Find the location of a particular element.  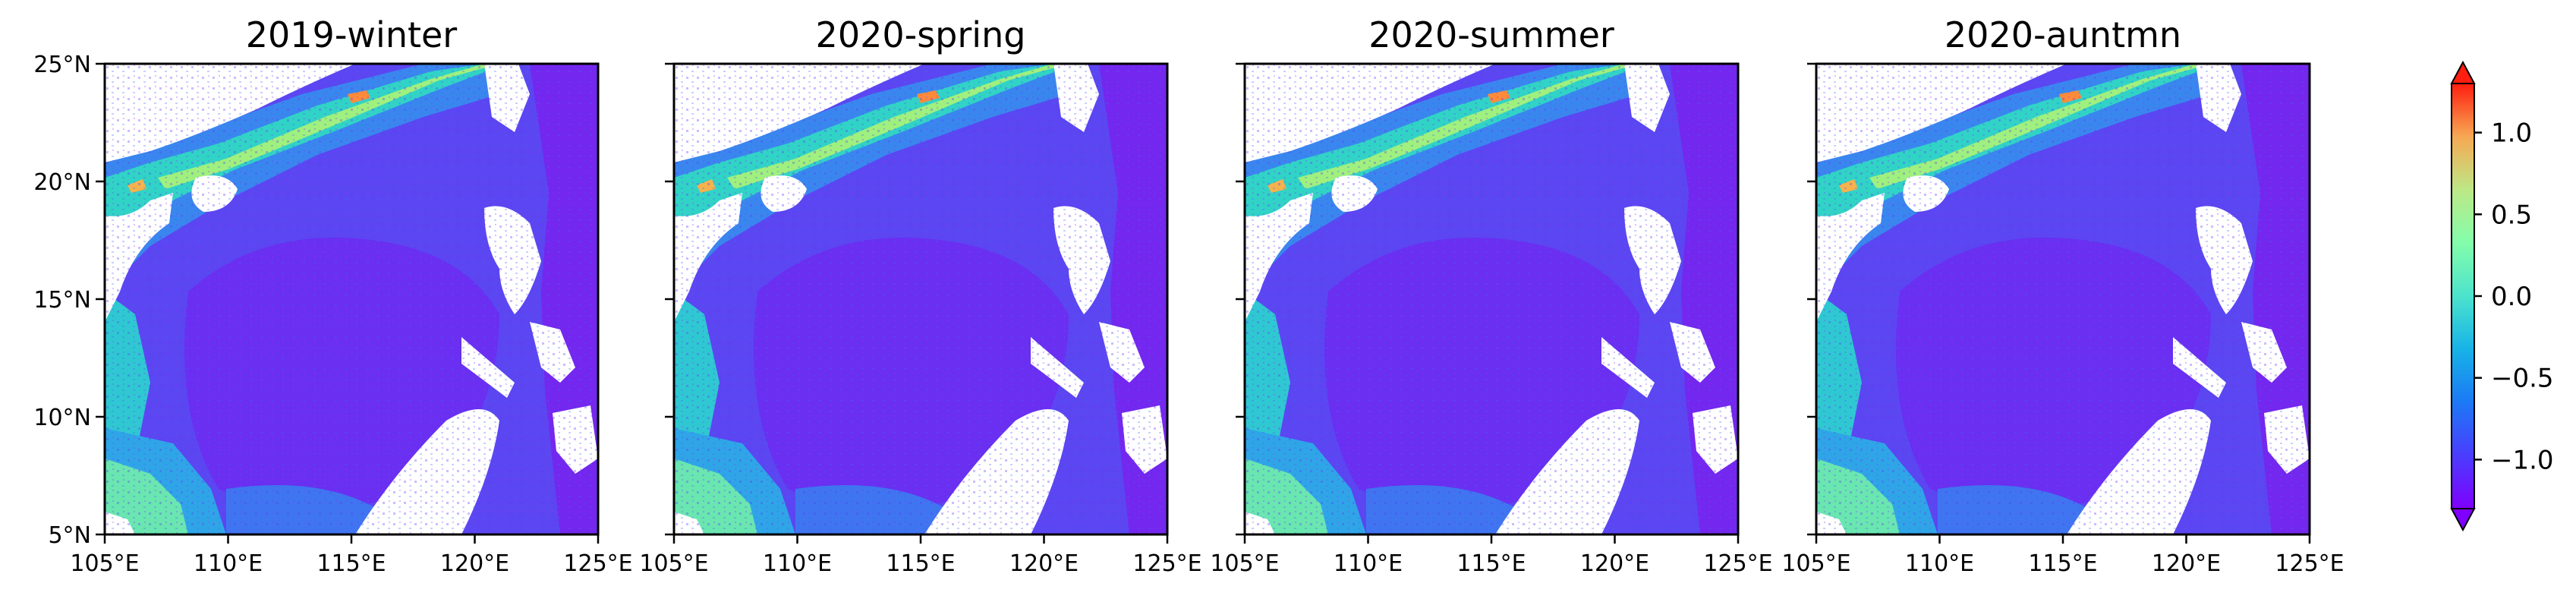

colorbar-tick-label: 0.0 is located at coordinates (2511, 297).